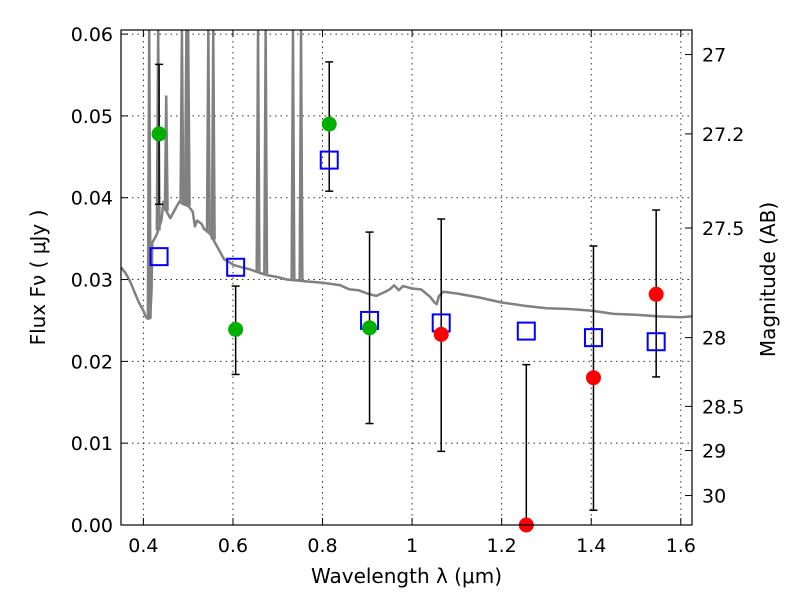 This screenshot has height=600, width=800. What do you see at coordinates (233, 546) in the screenshot?
I see `x-tick-label: 0.6` at bounding box center [233, 546].